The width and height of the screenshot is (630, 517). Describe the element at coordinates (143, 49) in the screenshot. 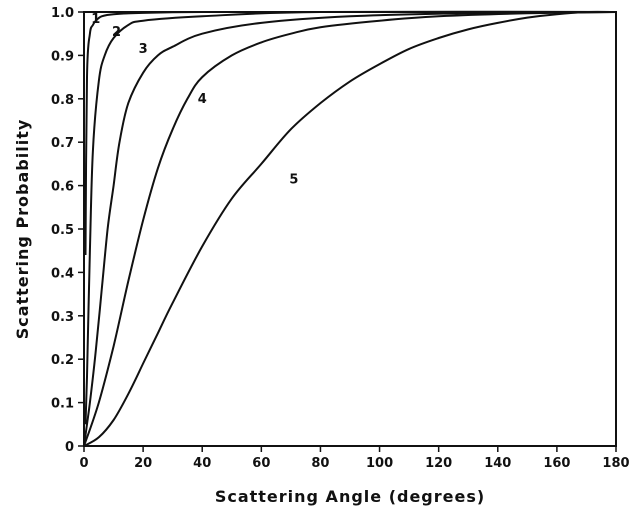

I see `curve-label-3: 3` at that location.